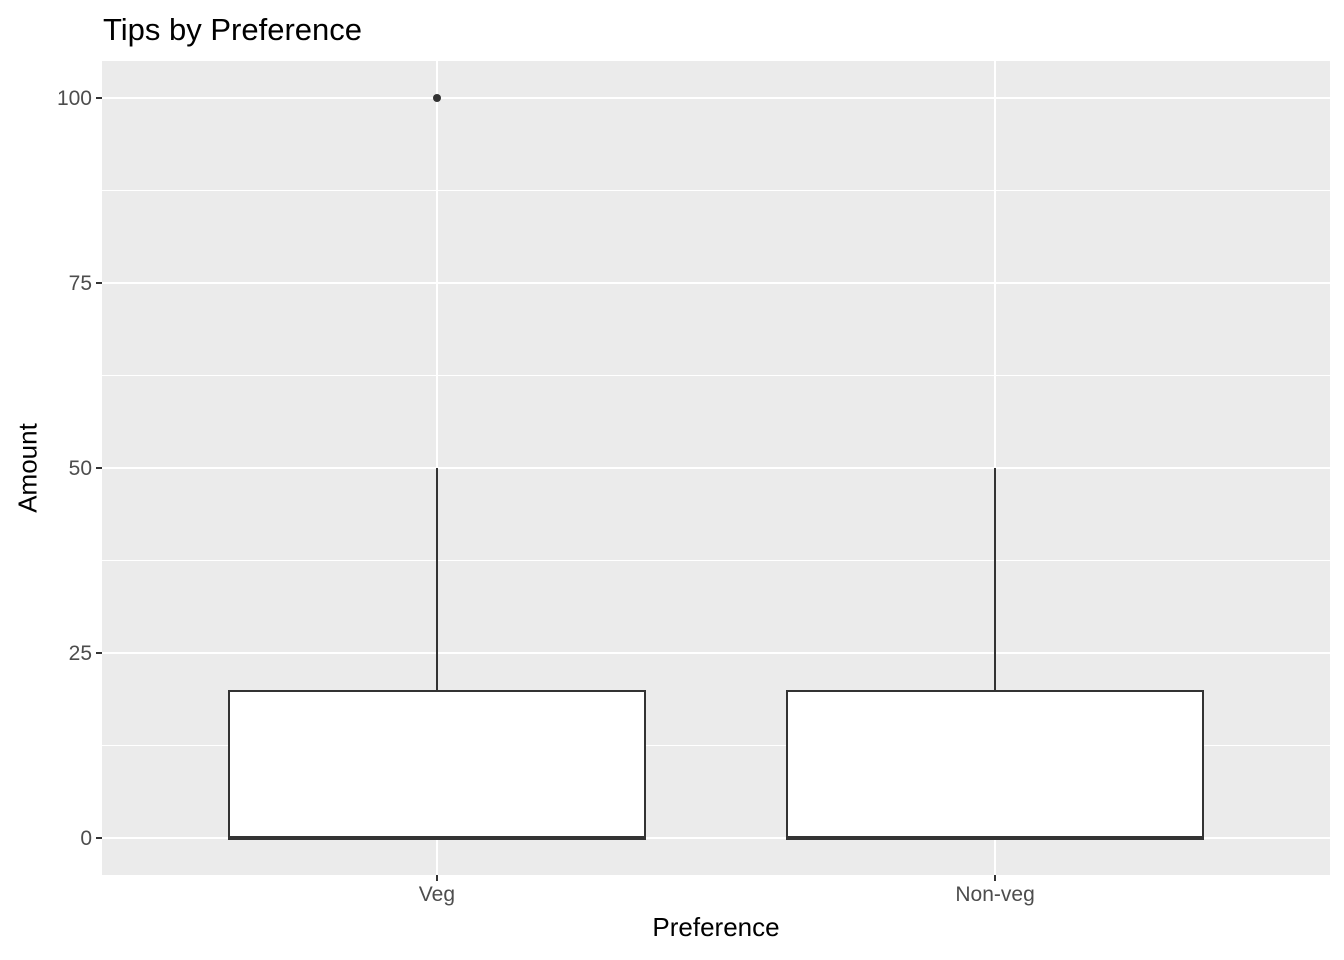  What do you see at coordinates (437, 894) in the screenshot?
I see `x-tick-label: Veg` at bounding box center [437, 894].